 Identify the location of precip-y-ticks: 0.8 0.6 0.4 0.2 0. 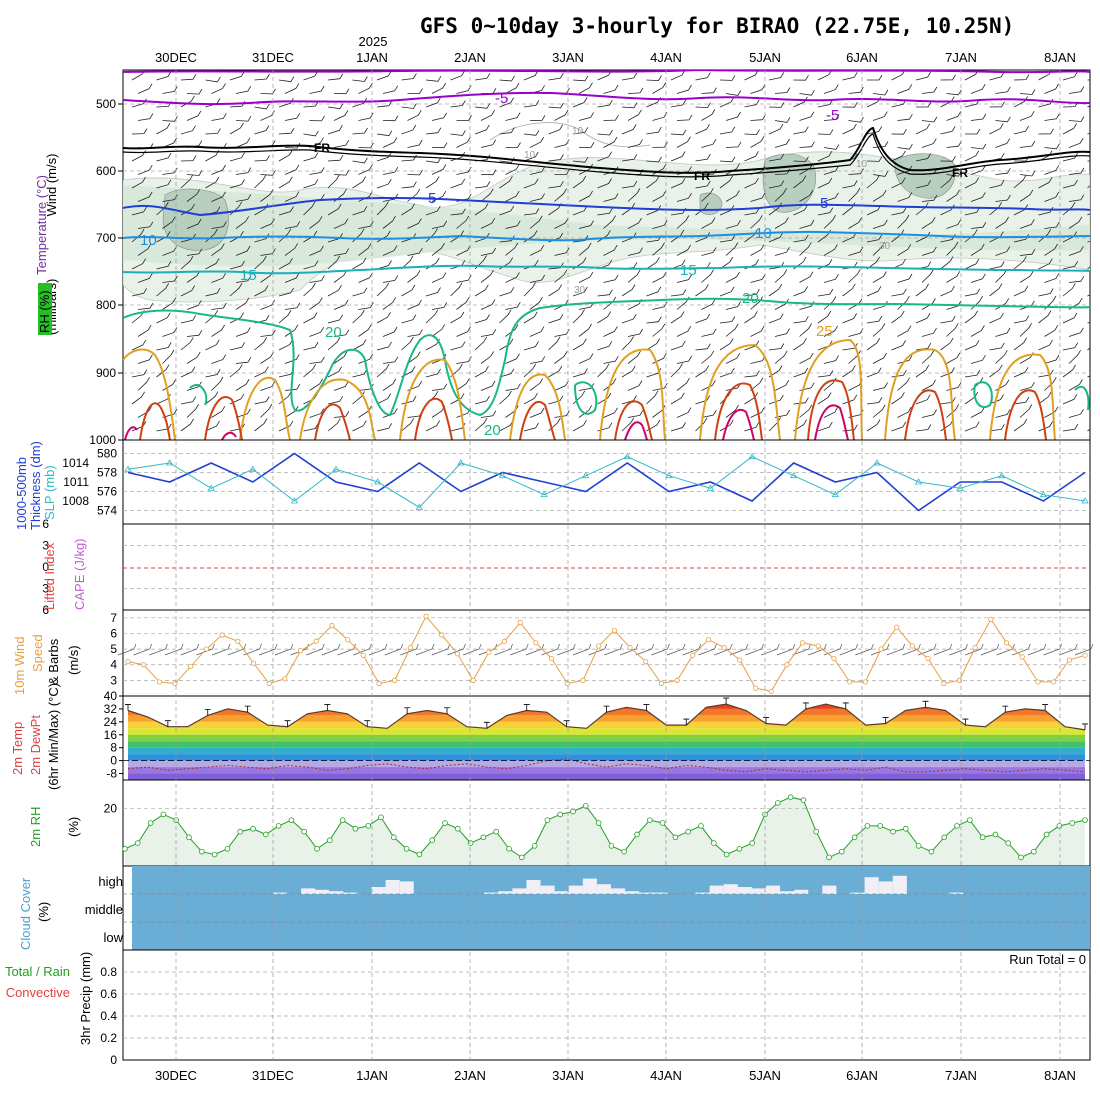
(108, 1016).